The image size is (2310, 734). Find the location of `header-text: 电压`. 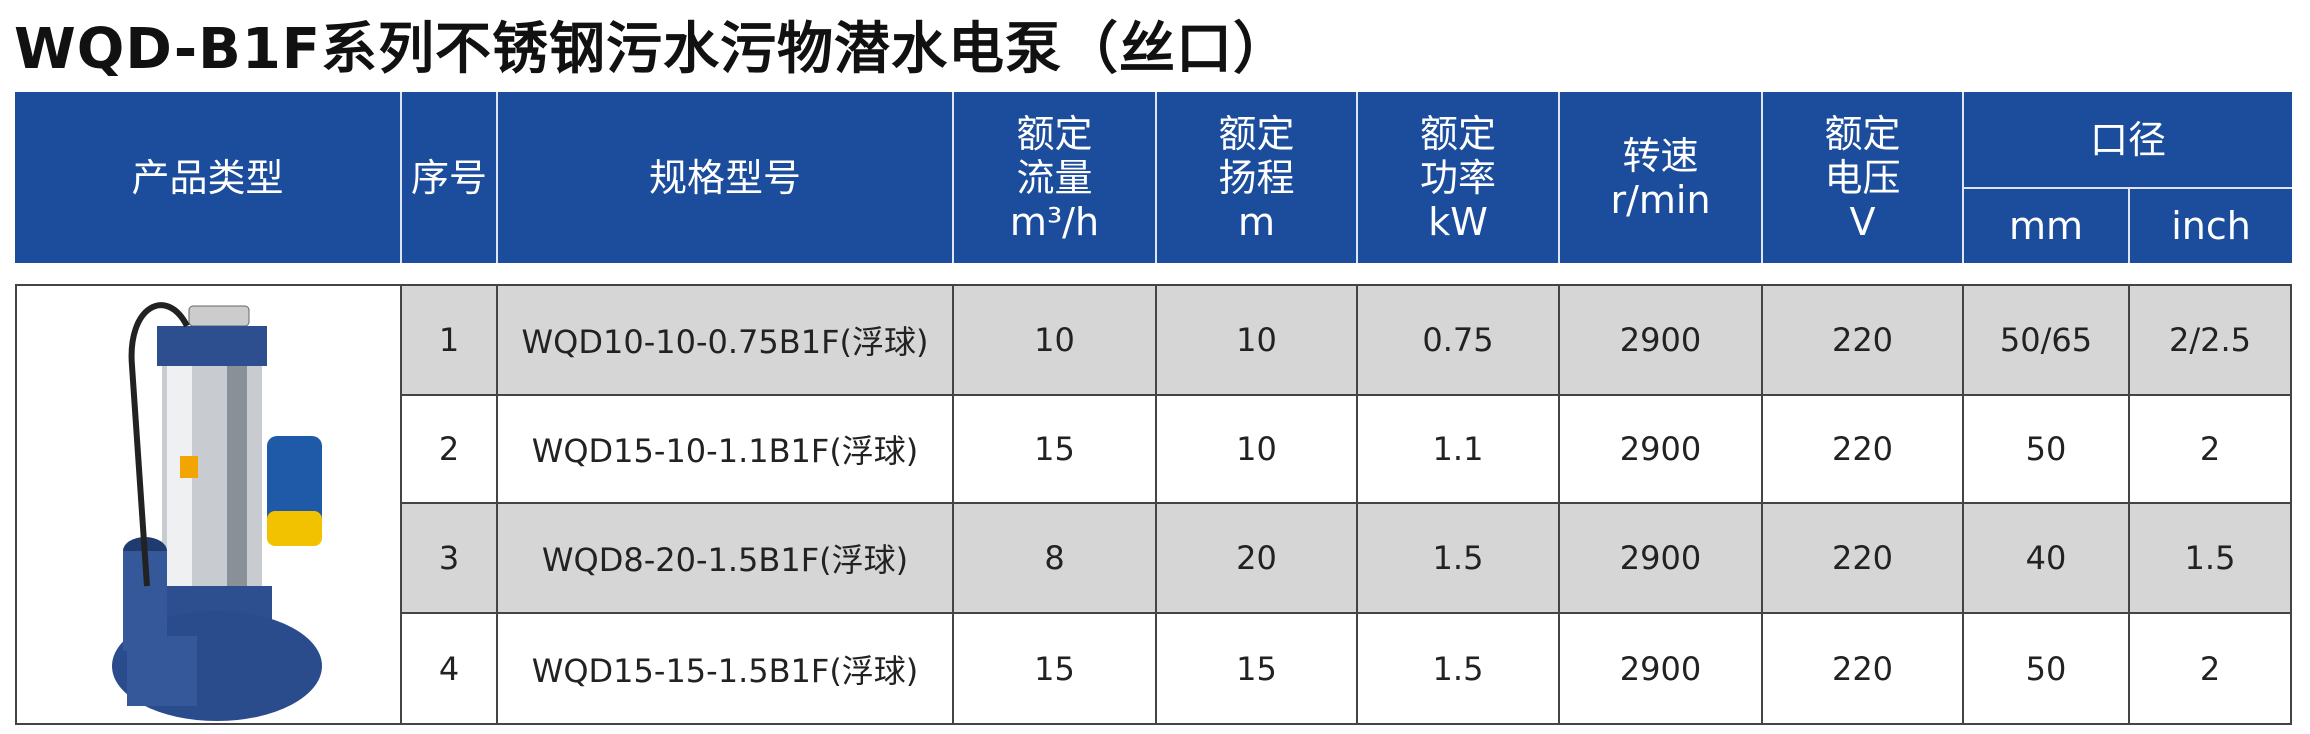

header-text: 电压 is located at coordinates (1862, 177).